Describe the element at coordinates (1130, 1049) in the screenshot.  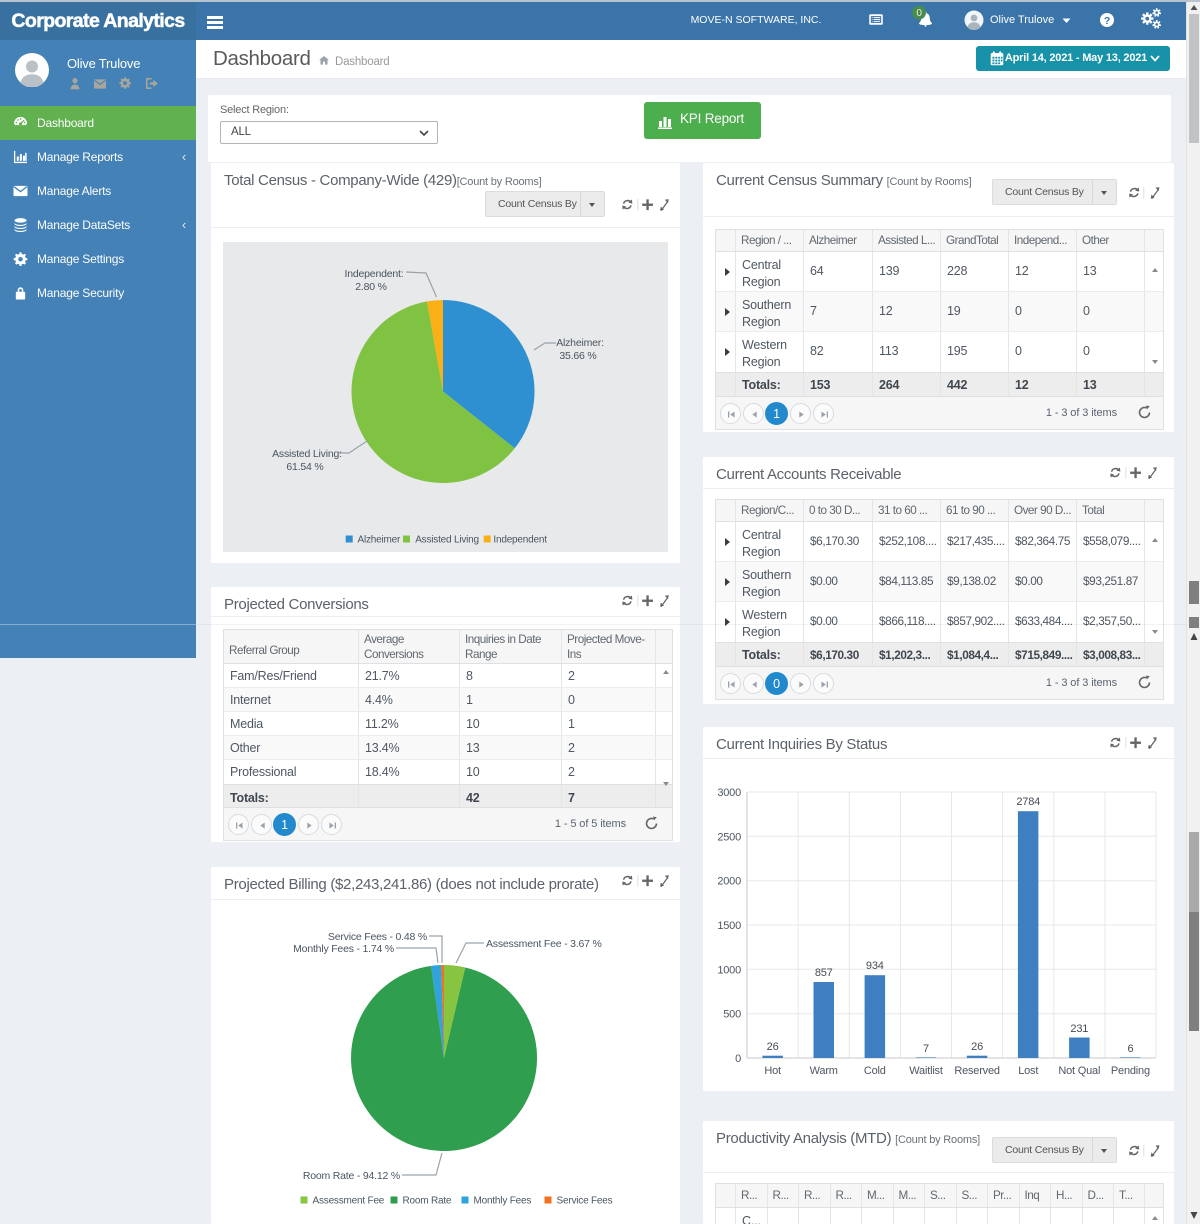
I see `svg-text: 6` at that location.